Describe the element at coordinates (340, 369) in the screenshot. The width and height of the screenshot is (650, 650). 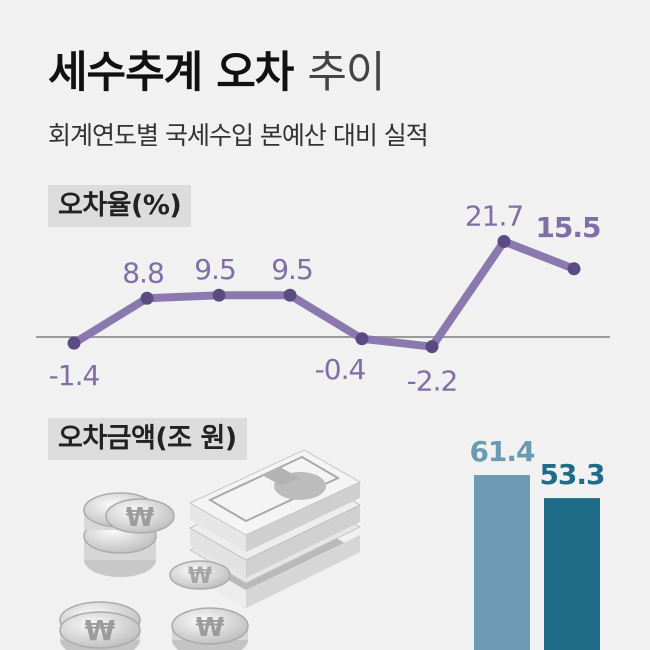
I see `rate-data-label: -0.4` at that location.